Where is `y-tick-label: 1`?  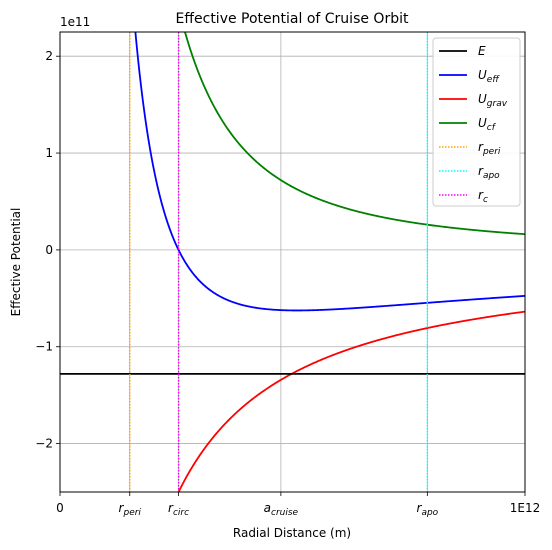
y-tick-label: 1 is located at coordinates (49, 153).